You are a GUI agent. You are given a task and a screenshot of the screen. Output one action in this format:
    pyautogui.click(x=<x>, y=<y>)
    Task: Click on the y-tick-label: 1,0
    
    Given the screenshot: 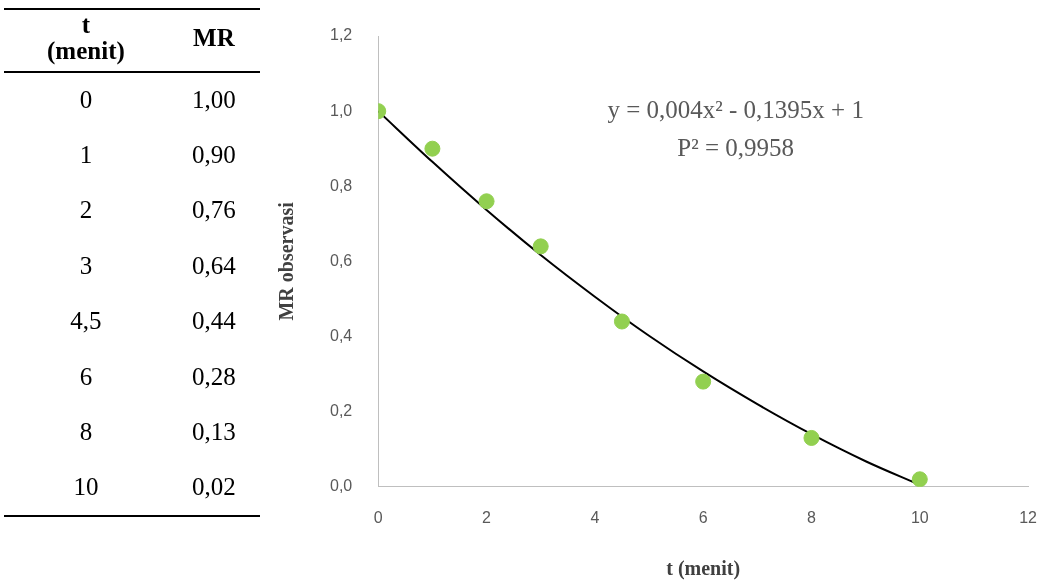 What is the action you would take?
    pyautogui.click(x=341, y=110)
    